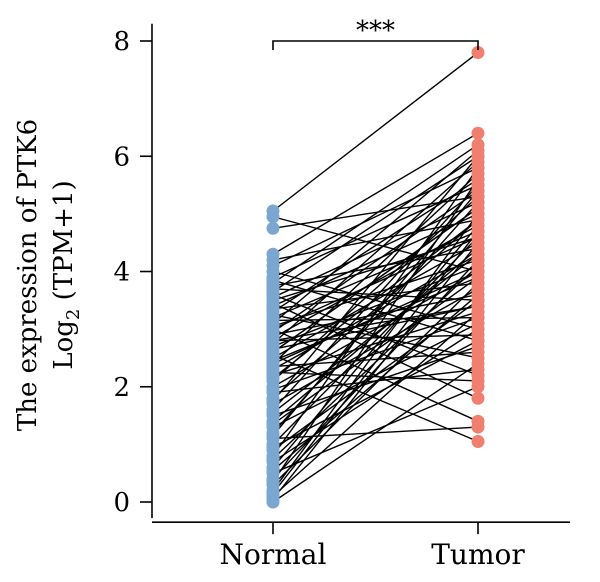 The width and height of the screenshot is (600, 582). What do you see at coordinates (48, 275) in the screenshot?
I see `y-axis-label: The expression of PTK6 Log2 (TPM+1)` at bounding box center [48, 275].